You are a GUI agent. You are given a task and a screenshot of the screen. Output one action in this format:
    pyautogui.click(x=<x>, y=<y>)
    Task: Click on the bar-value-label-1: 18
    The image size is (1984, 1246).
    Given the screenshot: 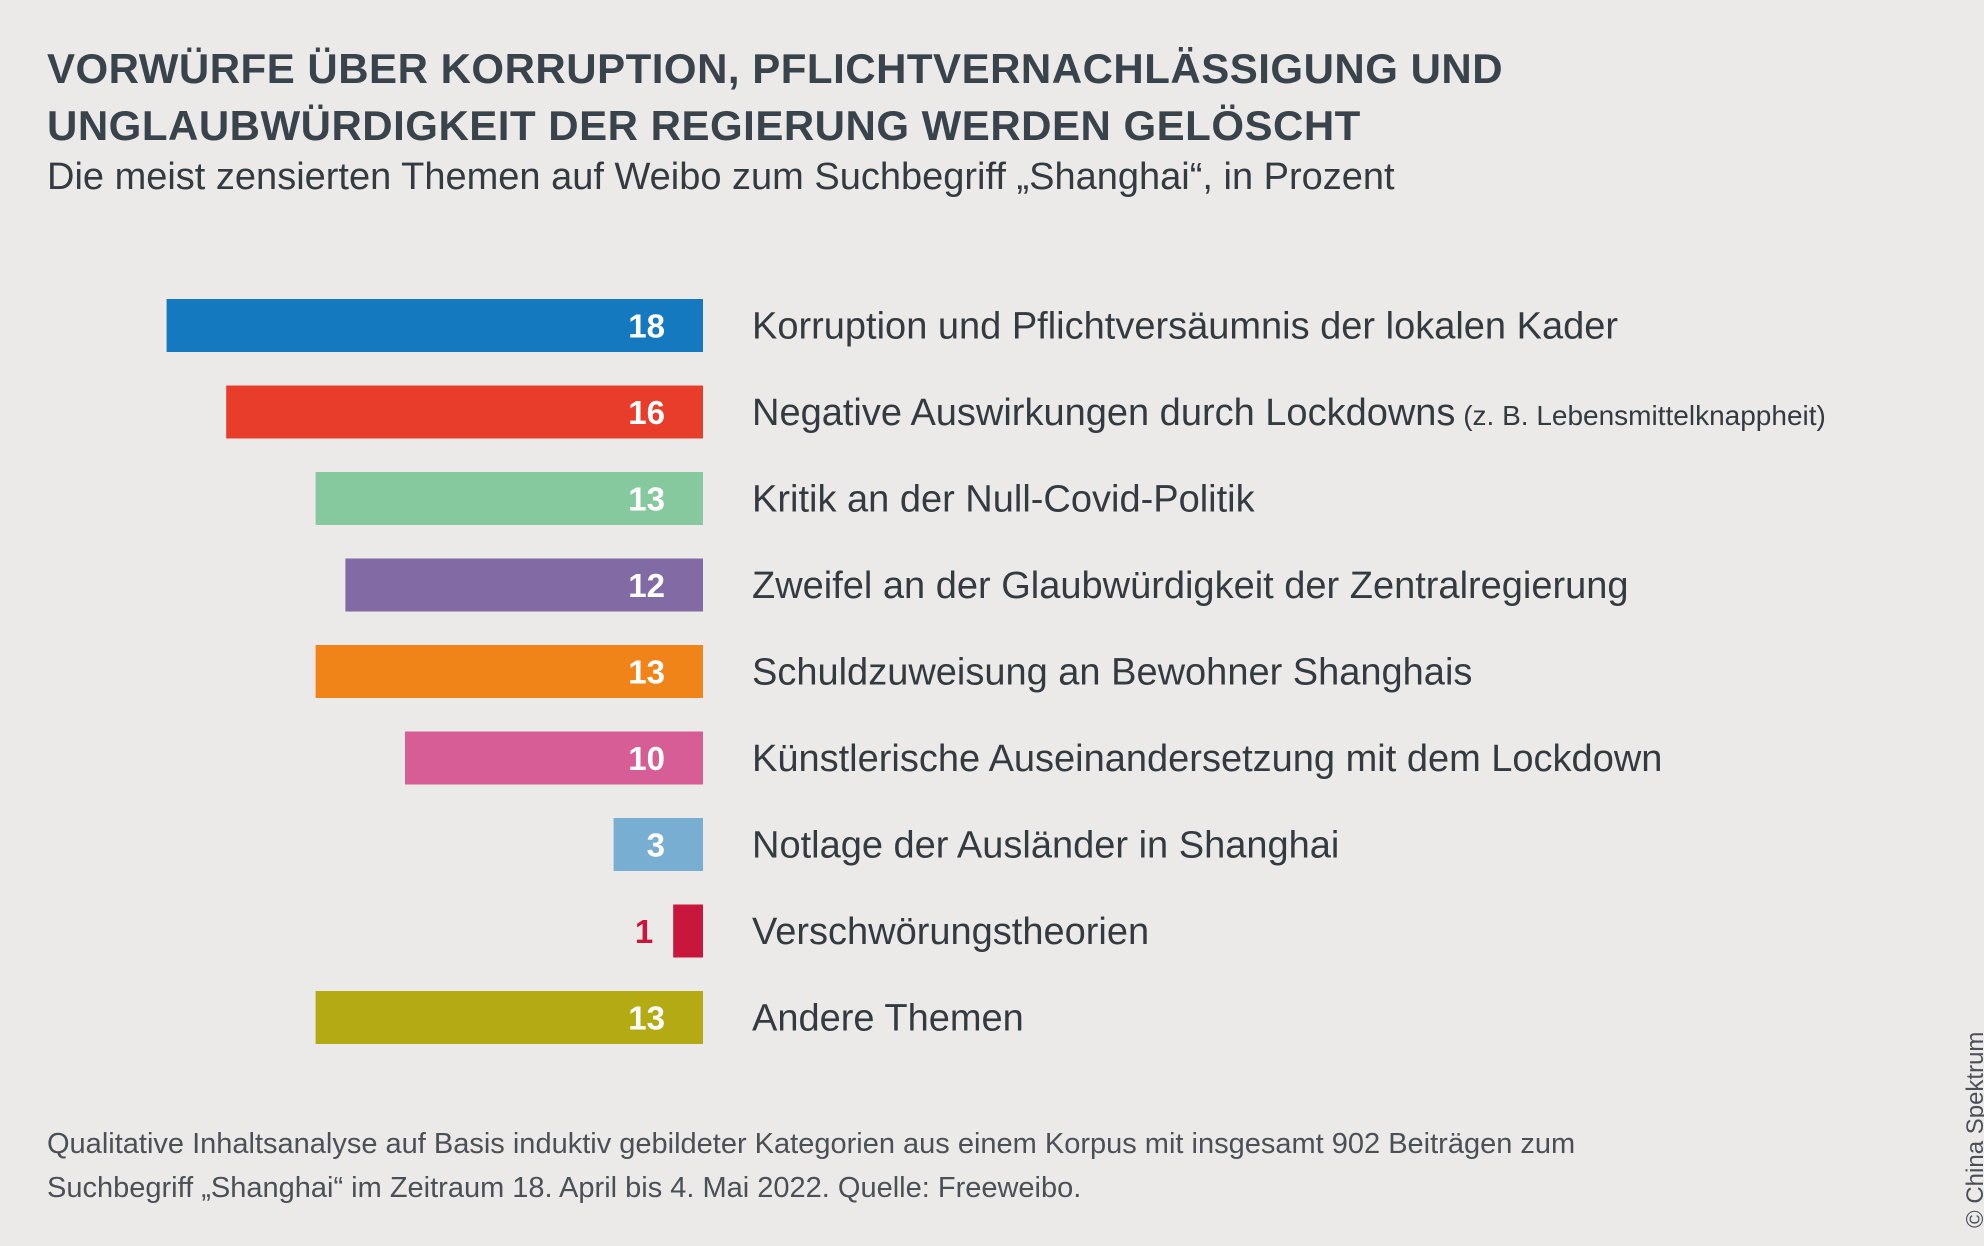 What is the action you would take?
    pyautogui.click(x=646, y=326)
    